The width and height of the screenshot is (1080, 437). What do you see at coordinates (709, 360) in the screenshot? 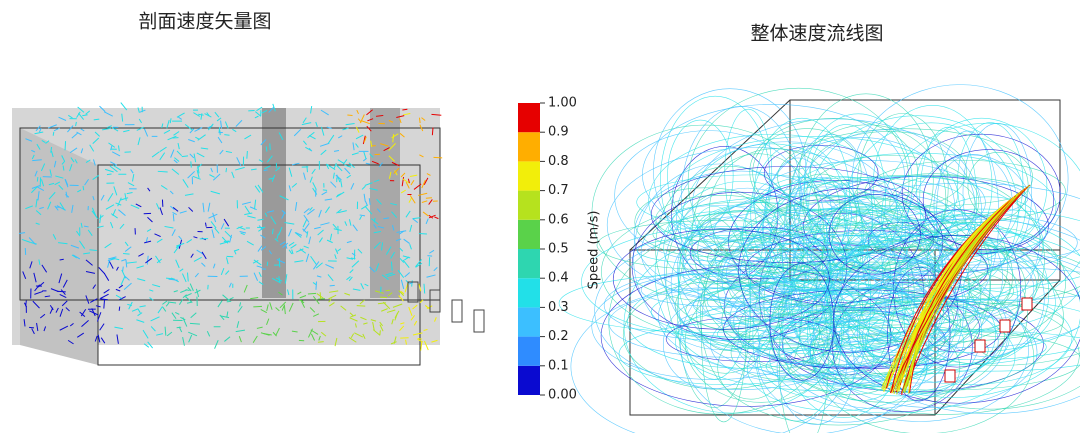
I see `streamline` at bounding box center [709, 360].